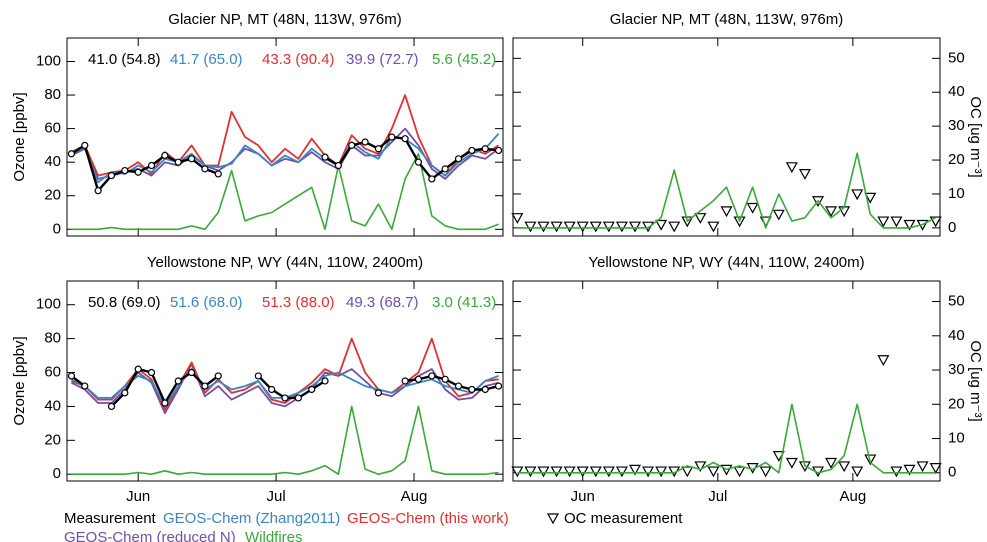  What do you see at coordinates (52, 94) in the screenshot?
I see `y-tick-label: 80` at bounding box center [52, 94].